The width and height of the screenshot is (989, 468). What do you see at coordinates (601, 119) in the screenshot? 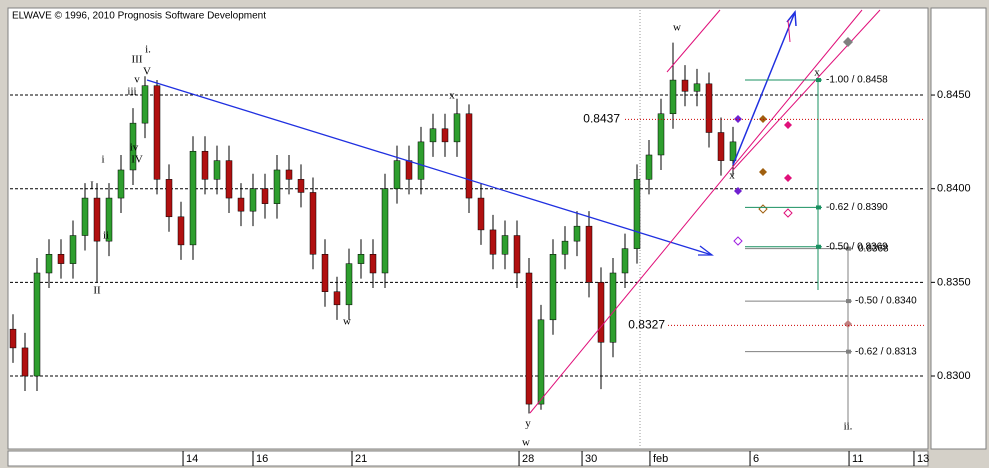
I see `price-line-label: 0.8437` at bounding box center [601, 119].